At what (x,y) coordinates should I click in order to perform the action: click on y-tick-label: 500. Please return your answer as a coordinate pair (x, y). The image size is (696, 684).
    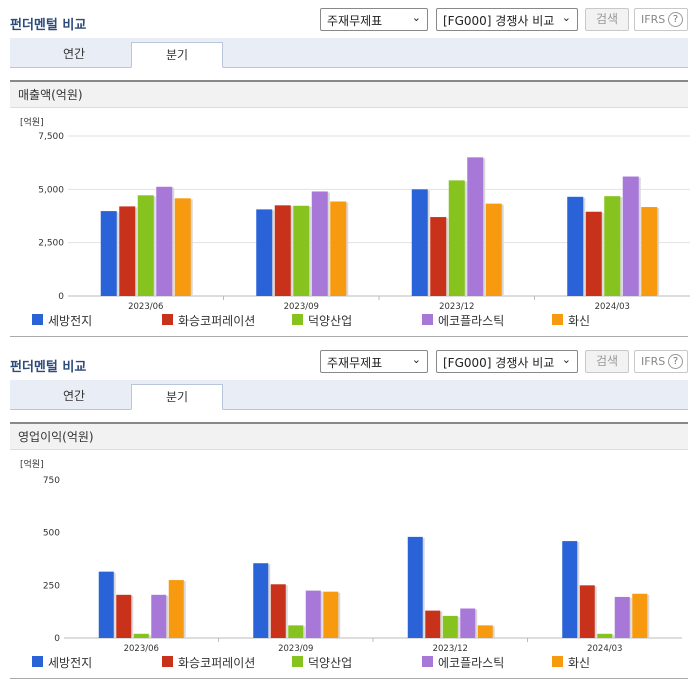
    Looking at the image, I should click on (51, 534).